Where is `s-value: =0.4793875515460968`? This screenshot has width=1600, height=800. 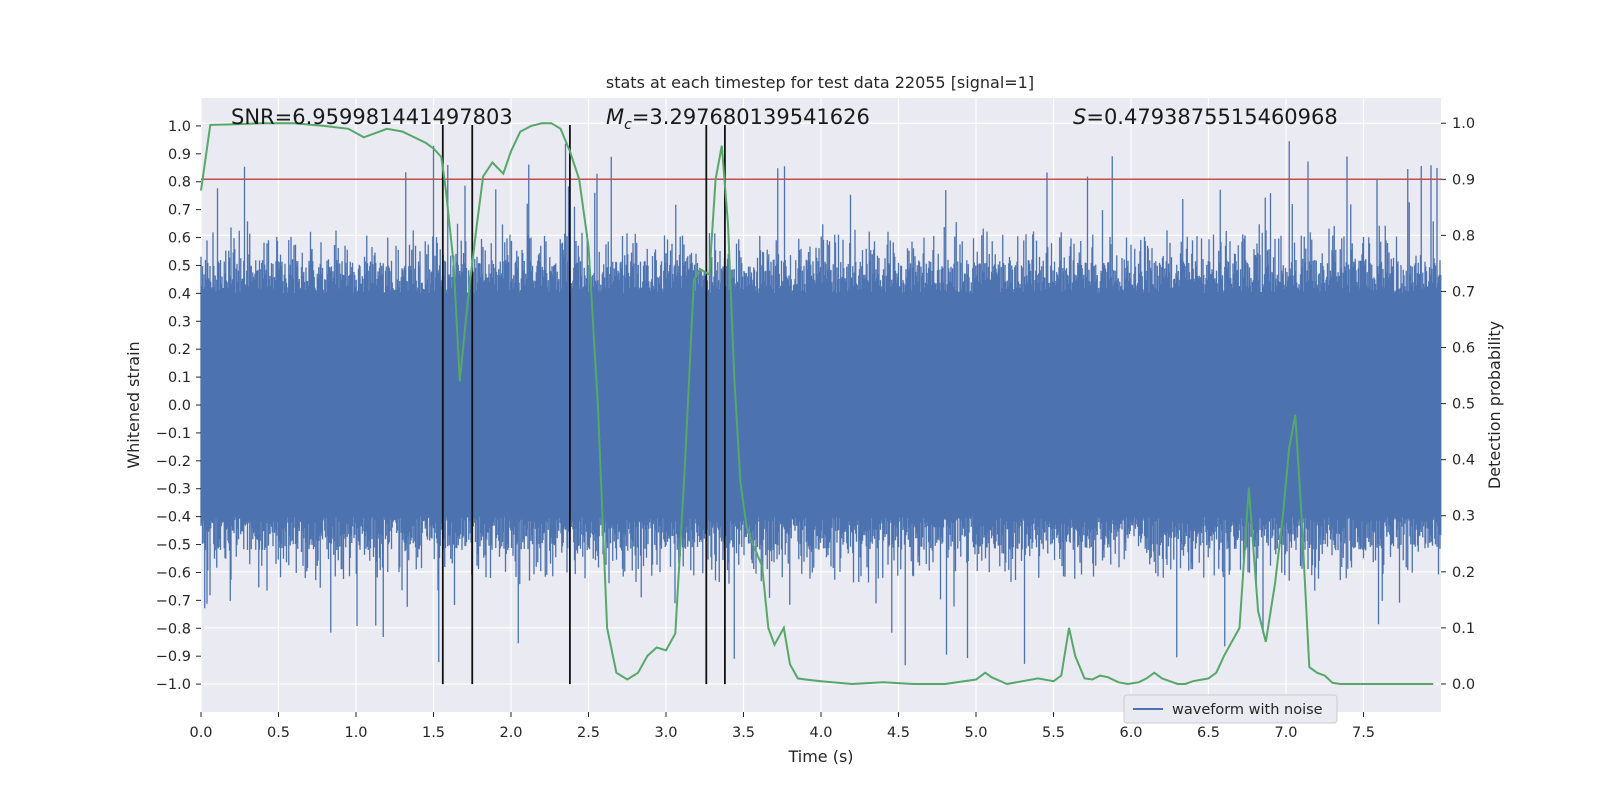
s-value: =0.4793875515460968 is located at coordinates (1211, 117).